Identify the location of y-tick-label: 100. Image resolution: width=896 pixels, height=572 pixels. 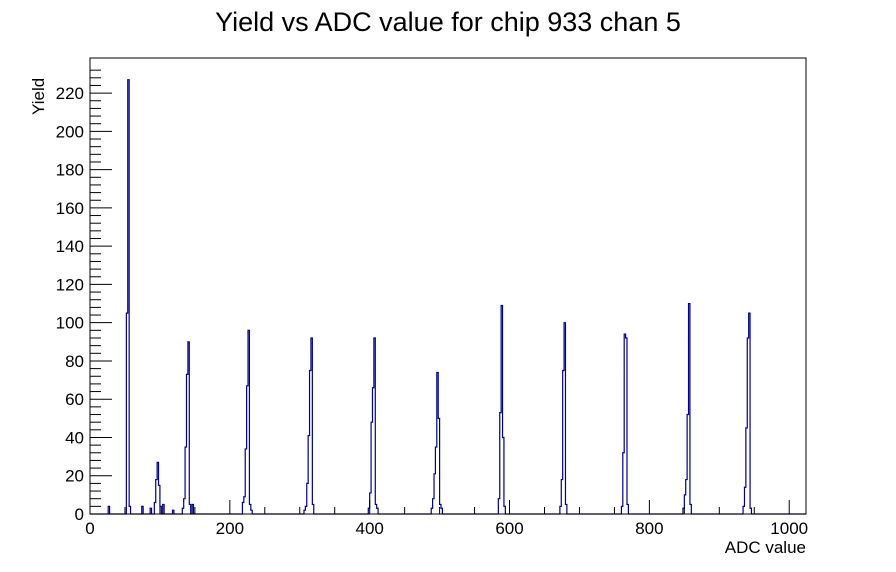
(70, 323).